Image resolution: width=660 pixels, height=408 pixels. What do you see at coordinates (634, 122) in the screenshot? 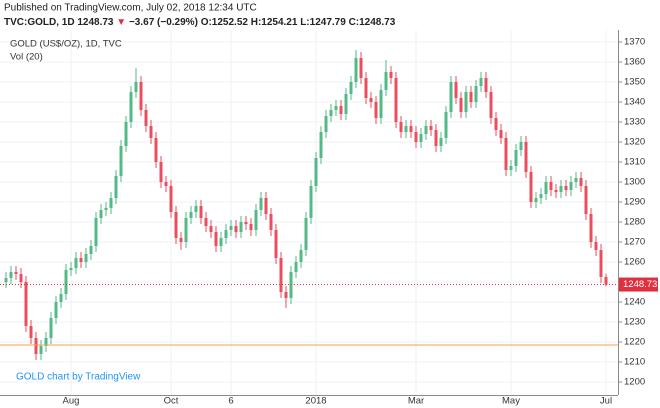
I see `y-tick-label: 1330` at bounding box center [634, 122].